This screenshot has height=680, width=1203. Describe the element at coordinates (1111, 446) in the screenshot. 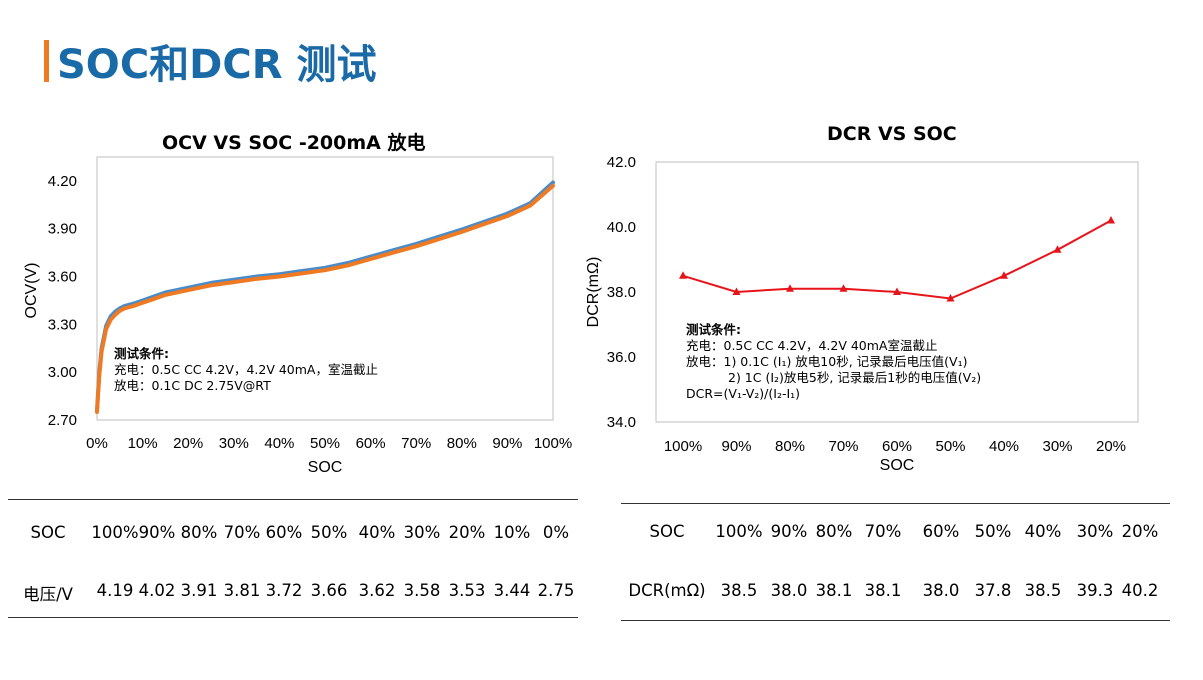

I see `dcr-x-tick-label: 20%` at that location.